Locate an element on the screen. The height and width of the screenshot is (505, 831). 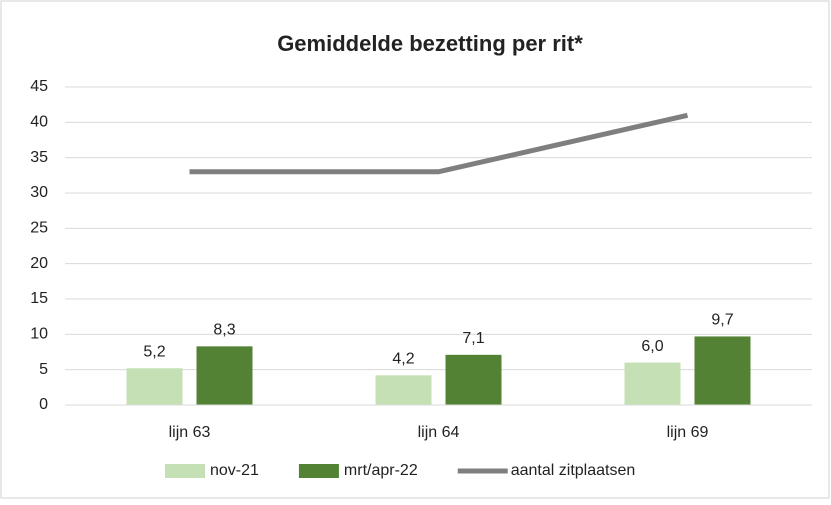
y-tick-label: 20 is located at coordinates (39, 263).